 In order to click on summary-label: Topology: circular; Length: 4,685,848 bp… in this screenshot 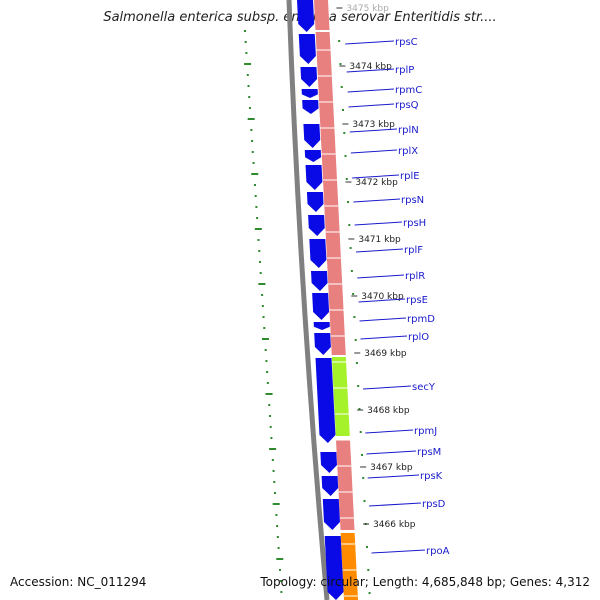, I will do `click(425, 582)`.